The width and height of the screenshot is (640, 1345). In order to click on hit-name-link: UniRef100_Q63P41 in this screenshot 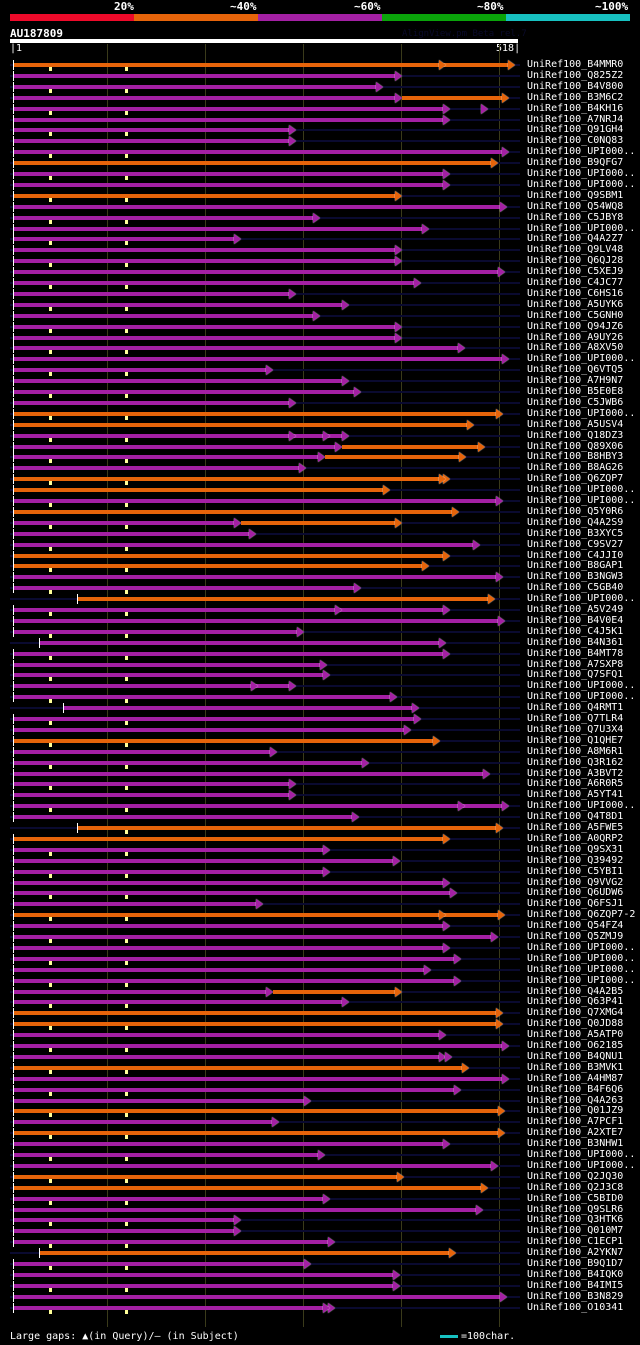, I will do `click(575, 1002)`.